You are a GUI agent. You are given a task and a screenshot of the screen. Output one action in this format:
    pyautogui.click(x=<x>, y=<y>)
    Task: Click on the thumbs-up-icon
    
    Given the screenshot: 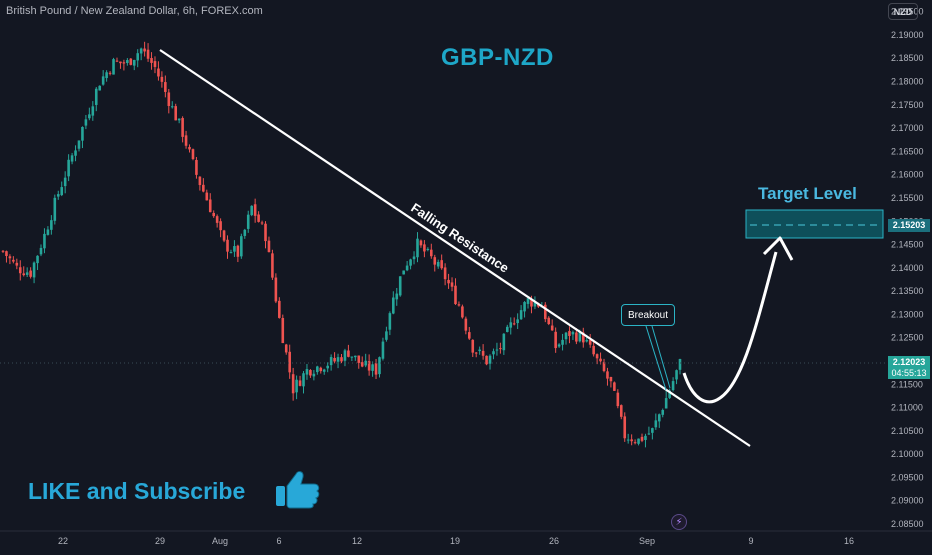 What is the action you would take?
    pyautogui.click(x=298, y=490)
    